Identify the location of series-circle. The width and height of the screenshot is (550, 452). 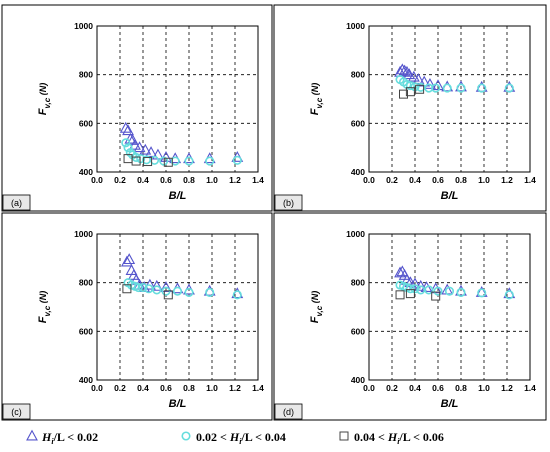
(454, 83).